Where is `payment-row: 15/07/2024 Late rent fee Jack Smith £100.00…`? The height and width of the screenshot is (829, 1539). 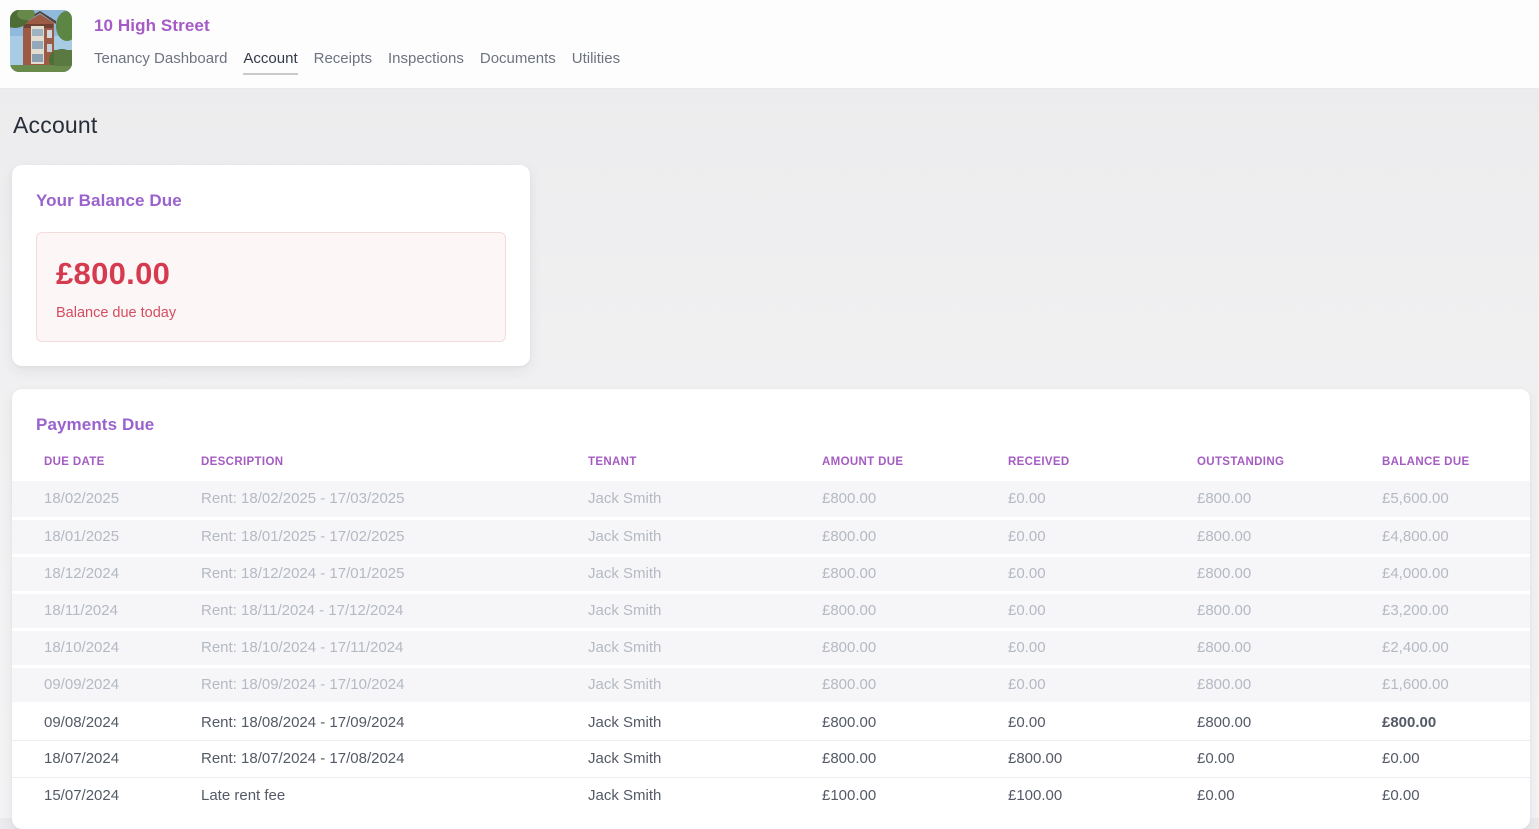 payment-row: 15/07/2024 Late rent fee Jack Smith £100.00… is located at coordinates (771, 795).